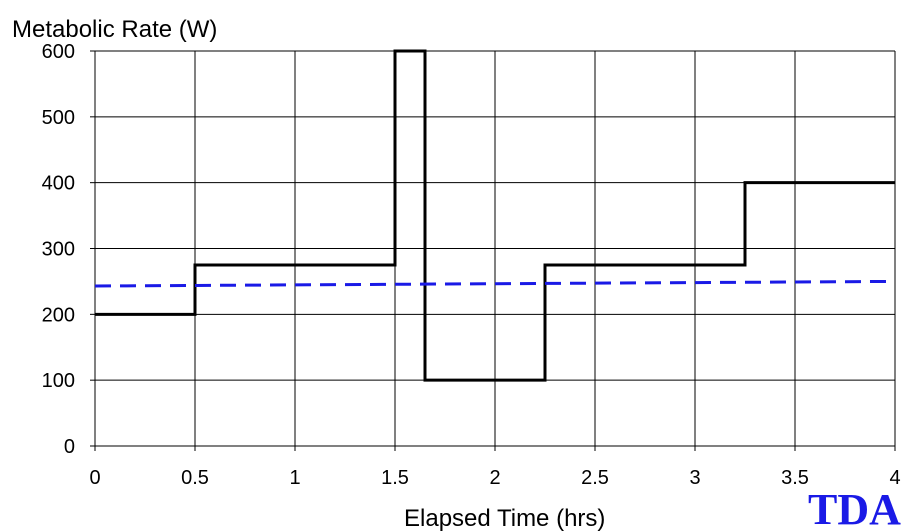 This screenshot has width=912, height=532. I want to click on x-tick-label: 1.5, so click(395, 478).